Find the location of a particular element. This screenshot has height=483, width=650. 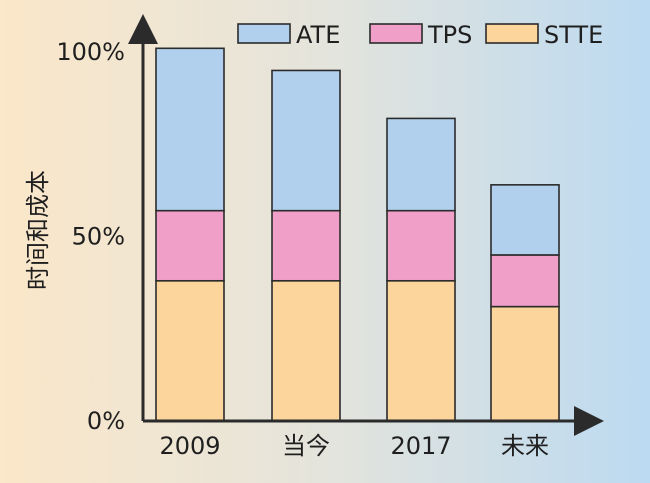

x-tick-label: 当今 is located at coordinates (306, 446).